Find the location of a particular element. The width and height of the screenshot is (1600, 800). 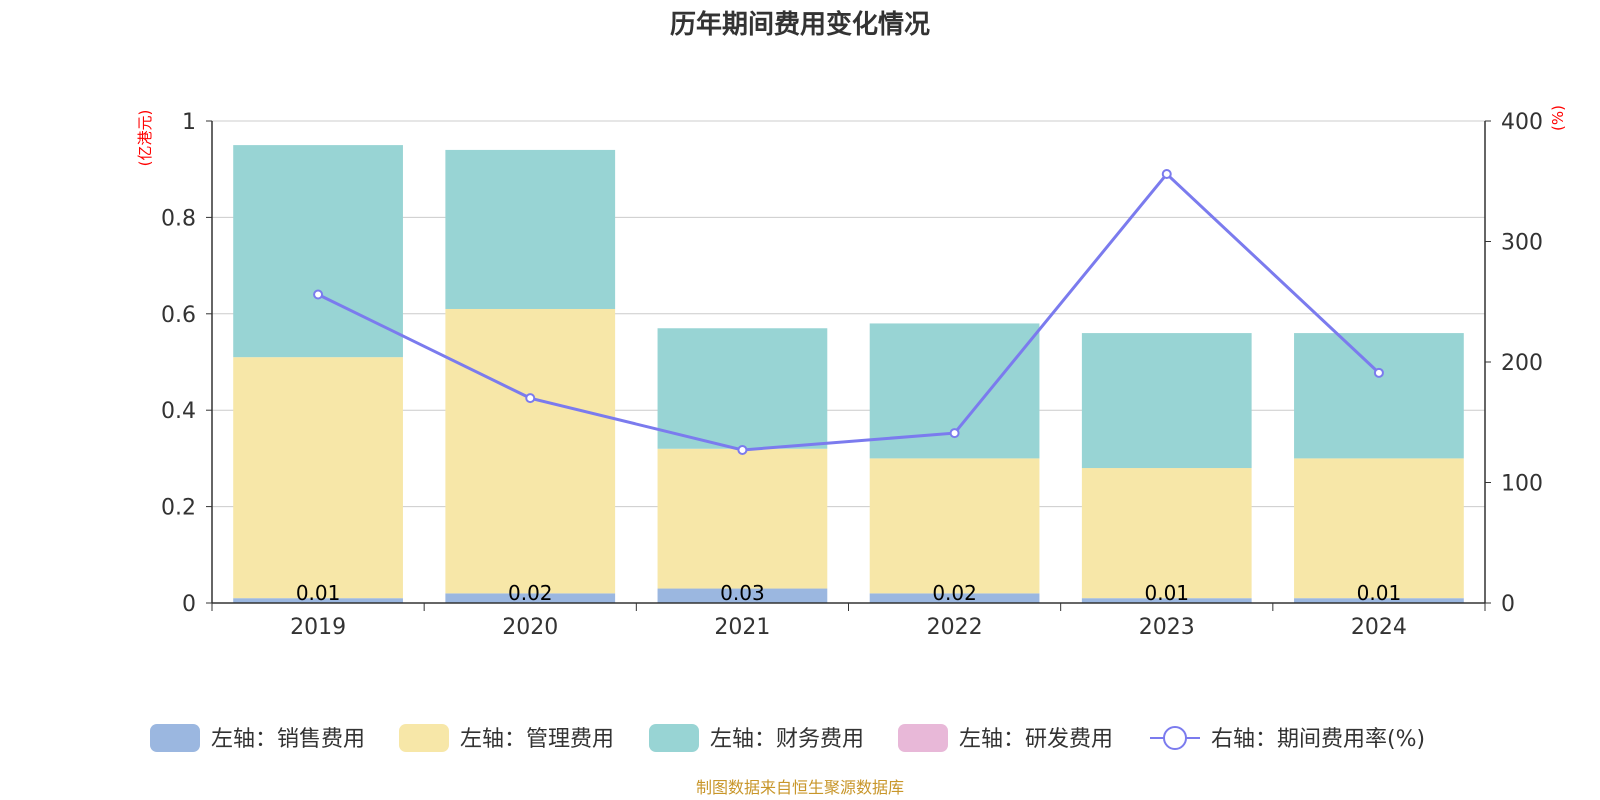

legend-label: 左轴：管理费用 is located at coordinates (537, 739).